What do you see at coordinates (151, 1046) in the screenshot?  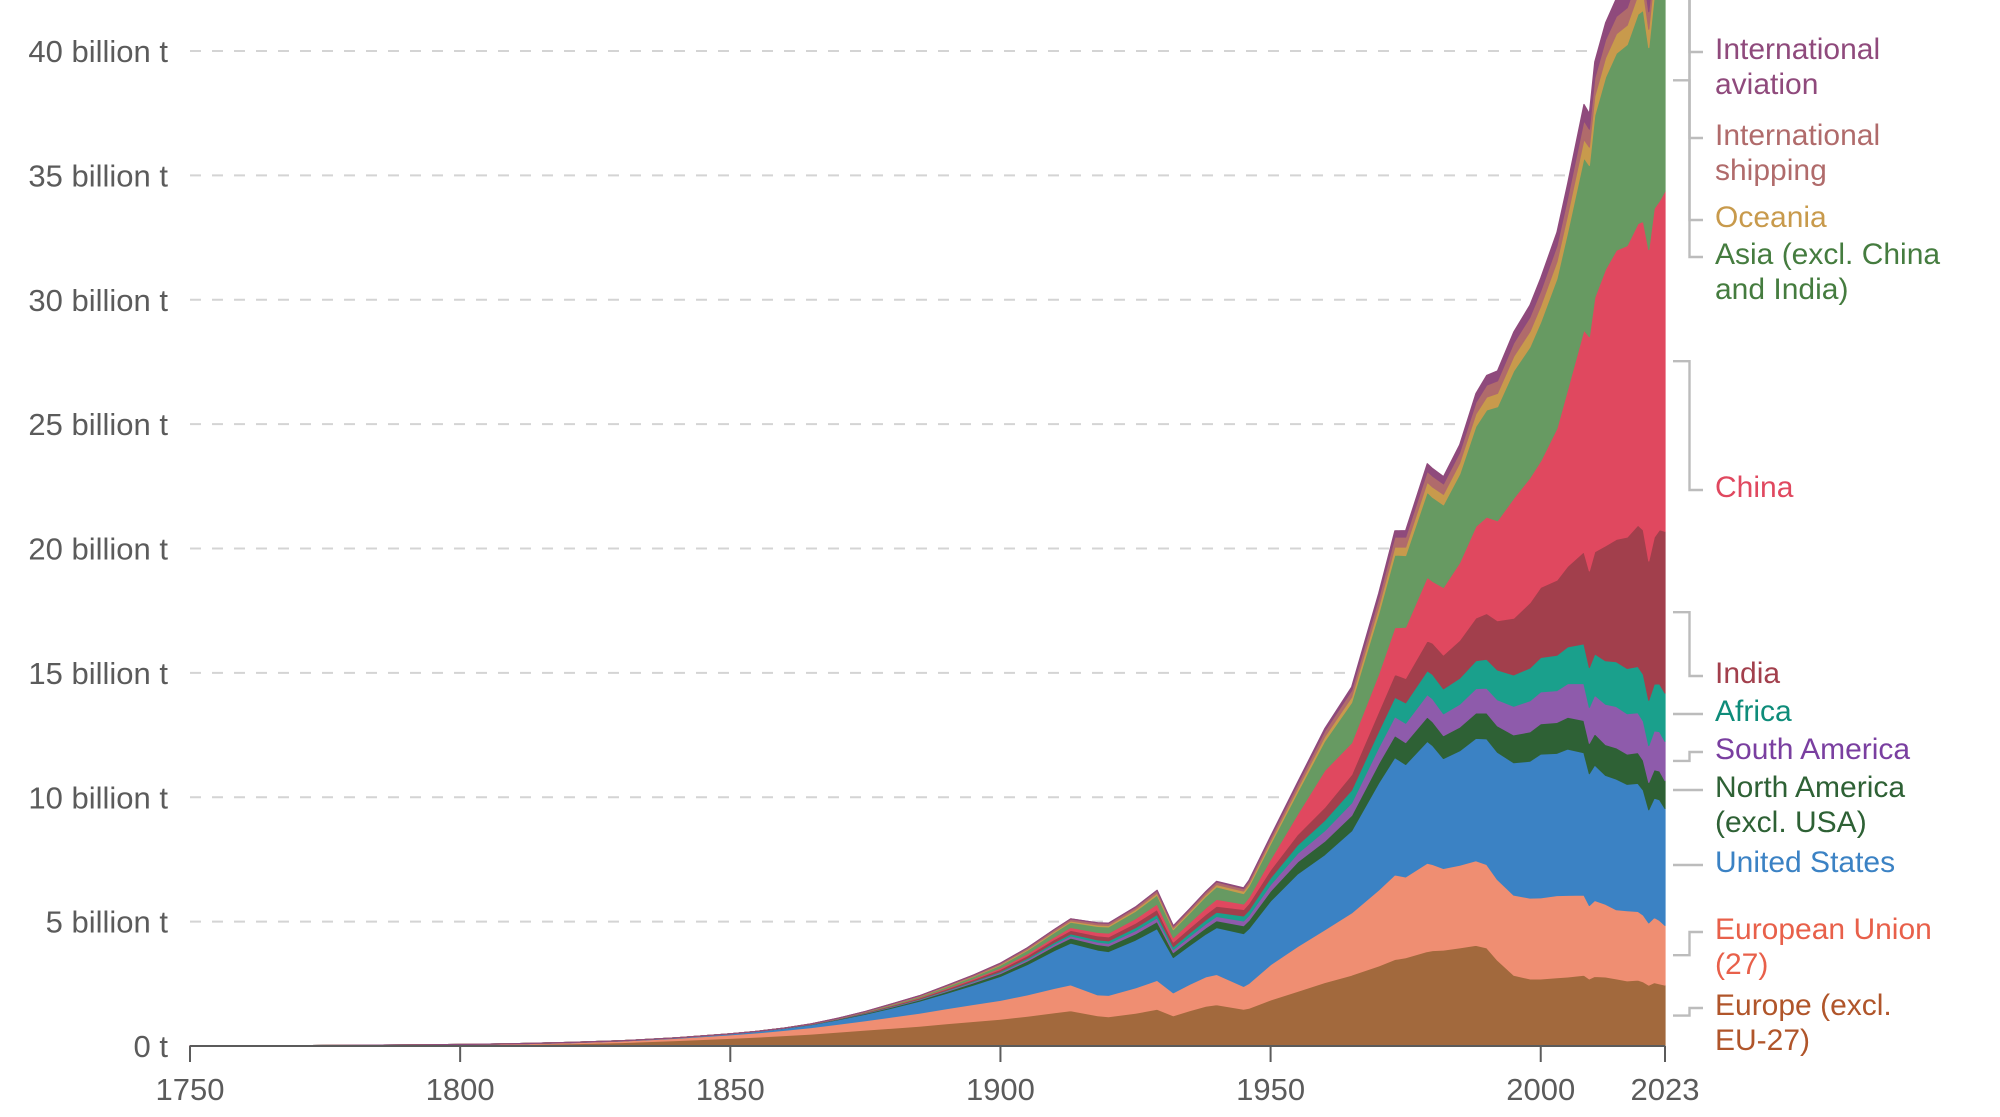 I see `y-tick-label: 0 t` at bounding box center [151, 1046].